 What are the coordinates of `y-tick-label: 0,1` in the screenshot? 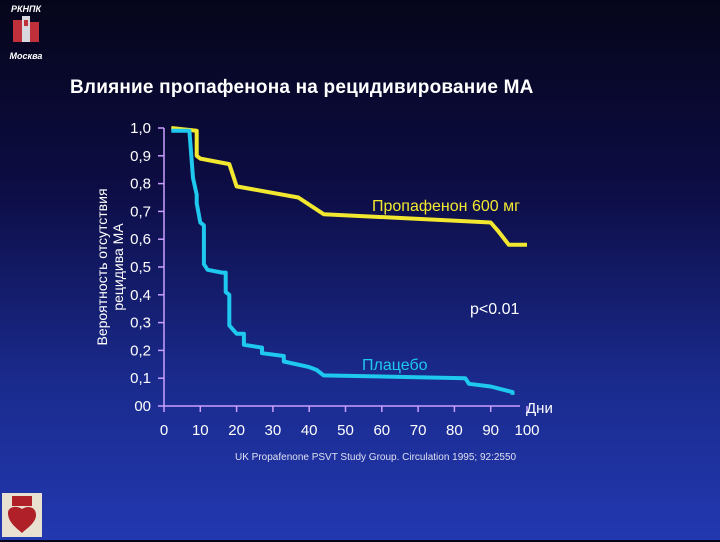 It's located at (140, 378).